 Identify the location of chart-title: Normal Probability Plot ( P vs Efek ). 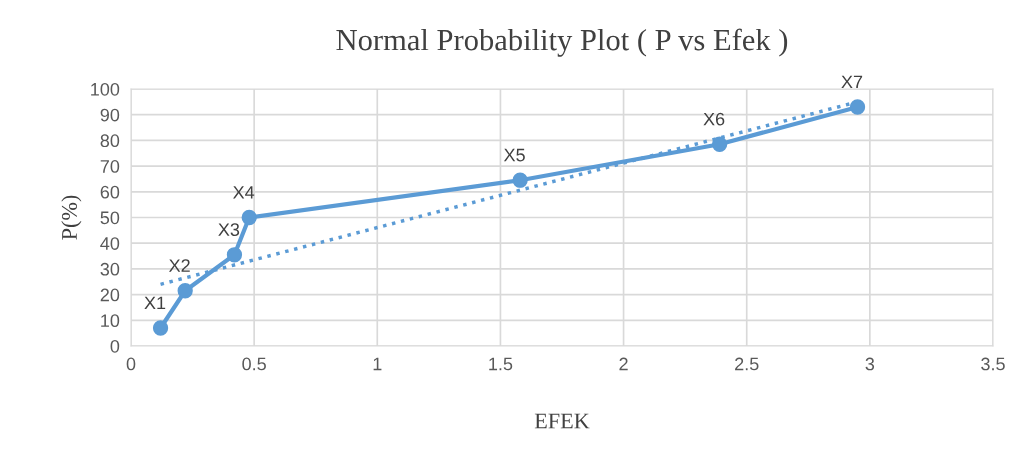
(562, 42).